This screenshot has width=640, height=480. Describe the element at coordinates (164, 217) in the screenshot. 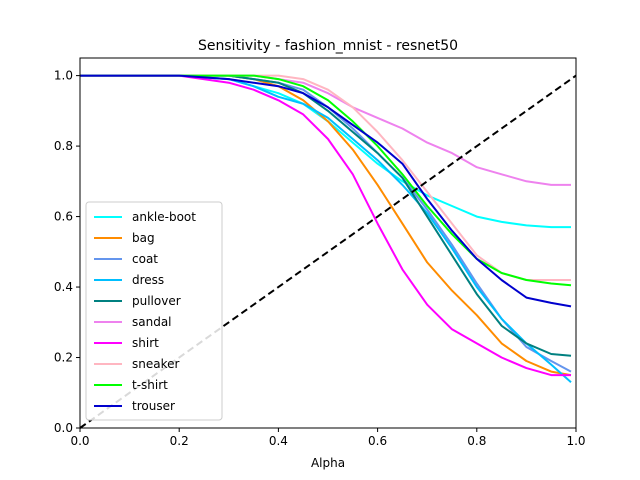

I see `legend-label-ankle-boot: ankle-boot` at that location.